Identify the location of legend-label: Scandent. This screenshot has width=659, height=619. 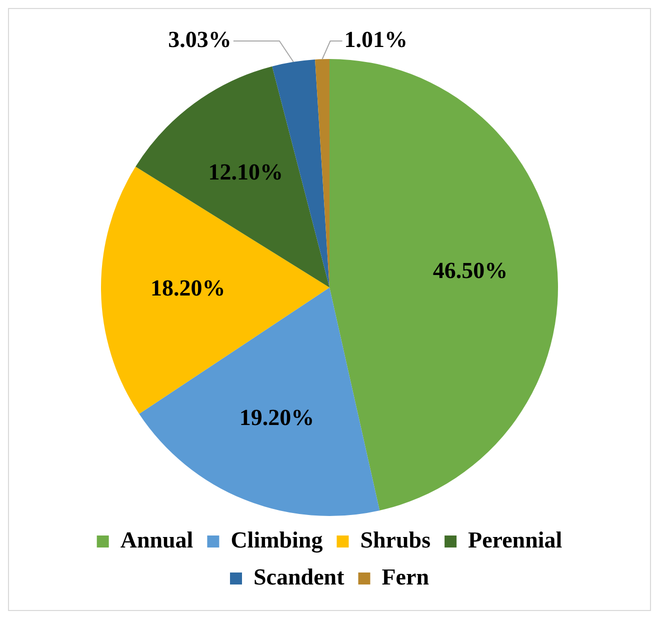
(299, 577).